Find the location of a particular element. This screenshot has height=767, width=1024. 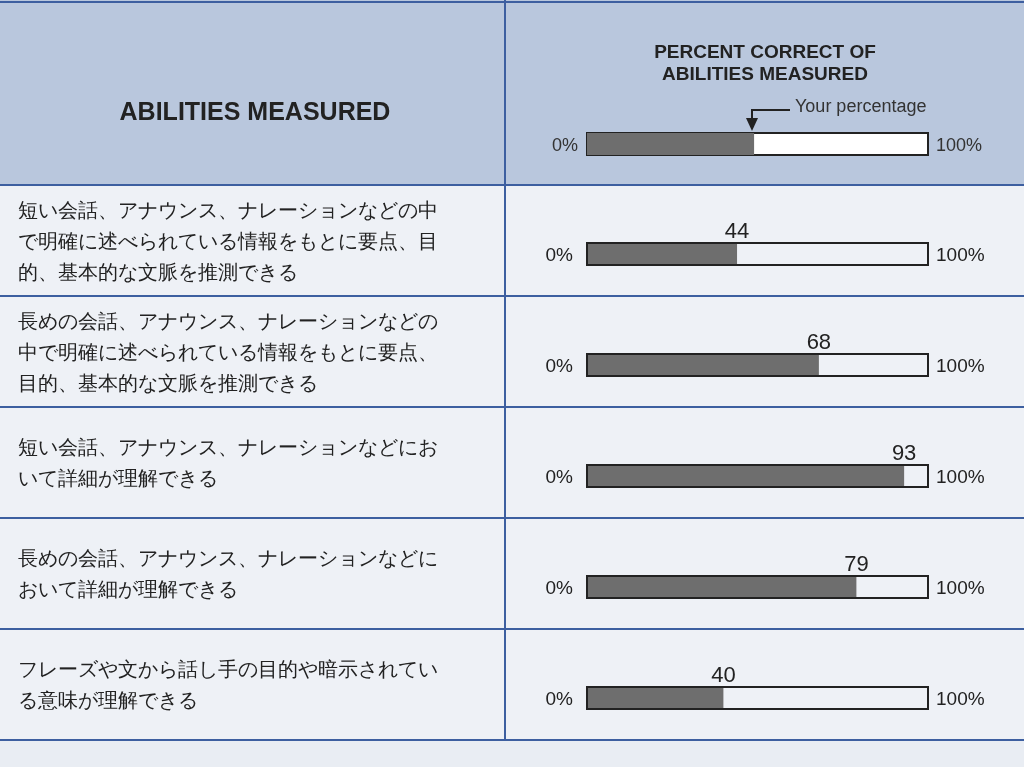

text: Your percentage is located at coordinates (861, 106).